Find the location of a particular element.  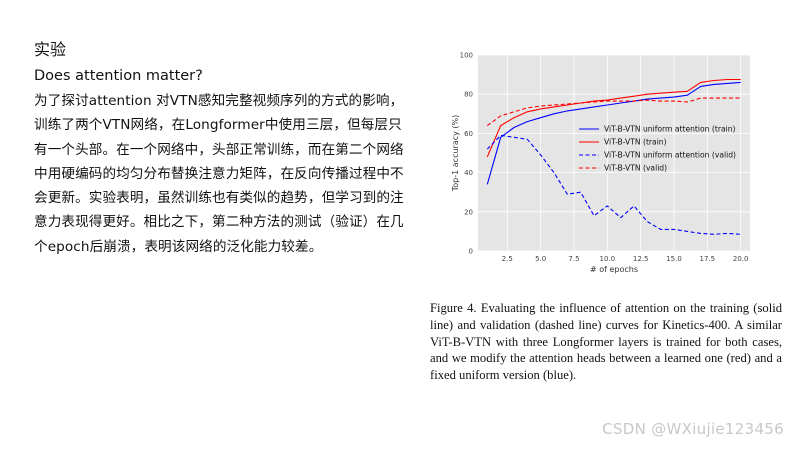

x-tick-label: 5.0 is located at coordinates (540, 259).